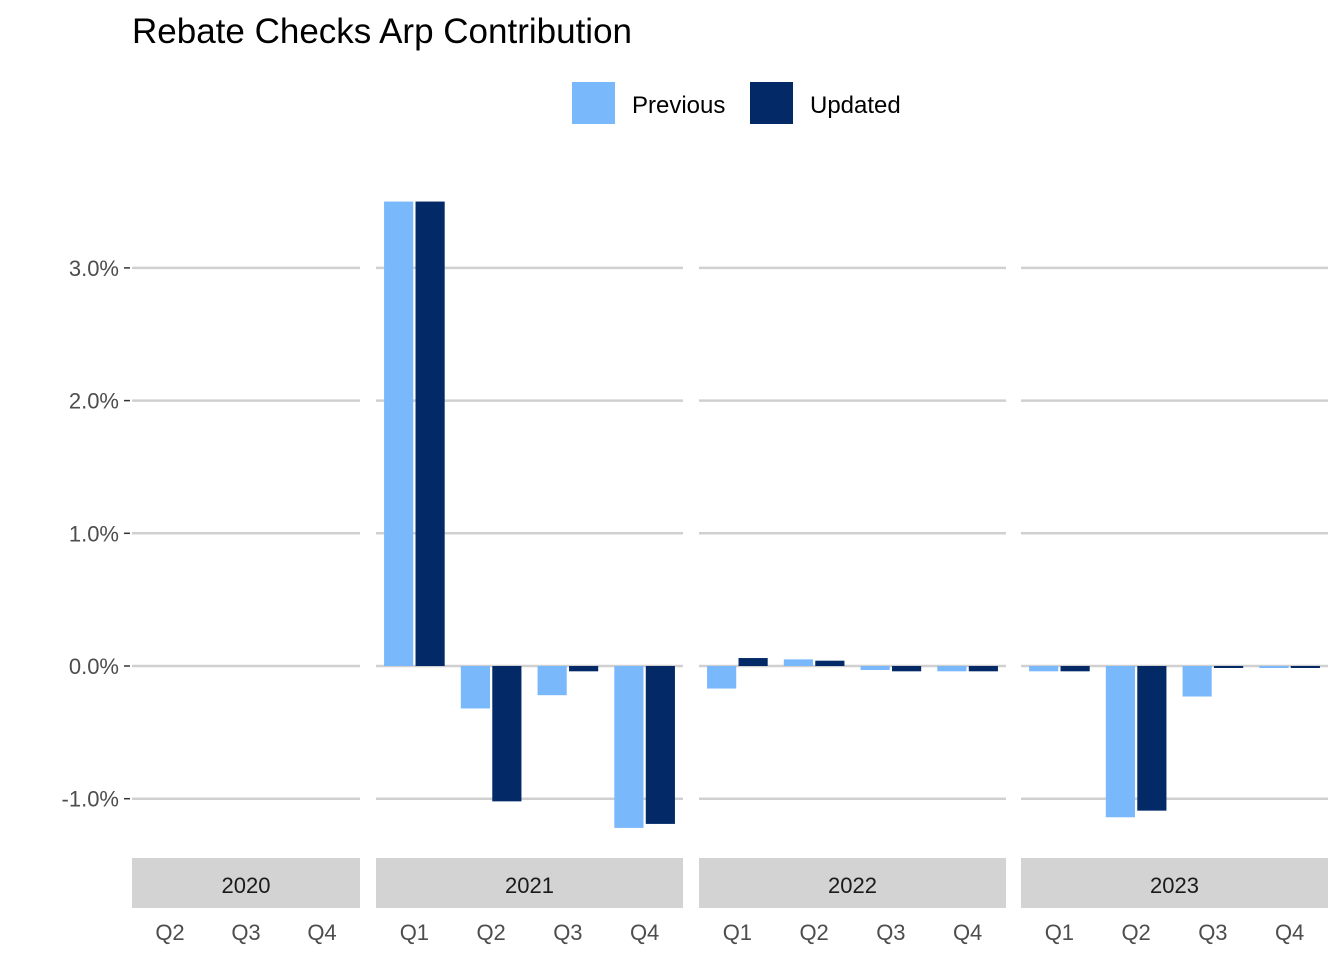  Describe the element at coordinates (94, 268) in the screenshot. I see `y-tick-label: 3.0%` at that location.